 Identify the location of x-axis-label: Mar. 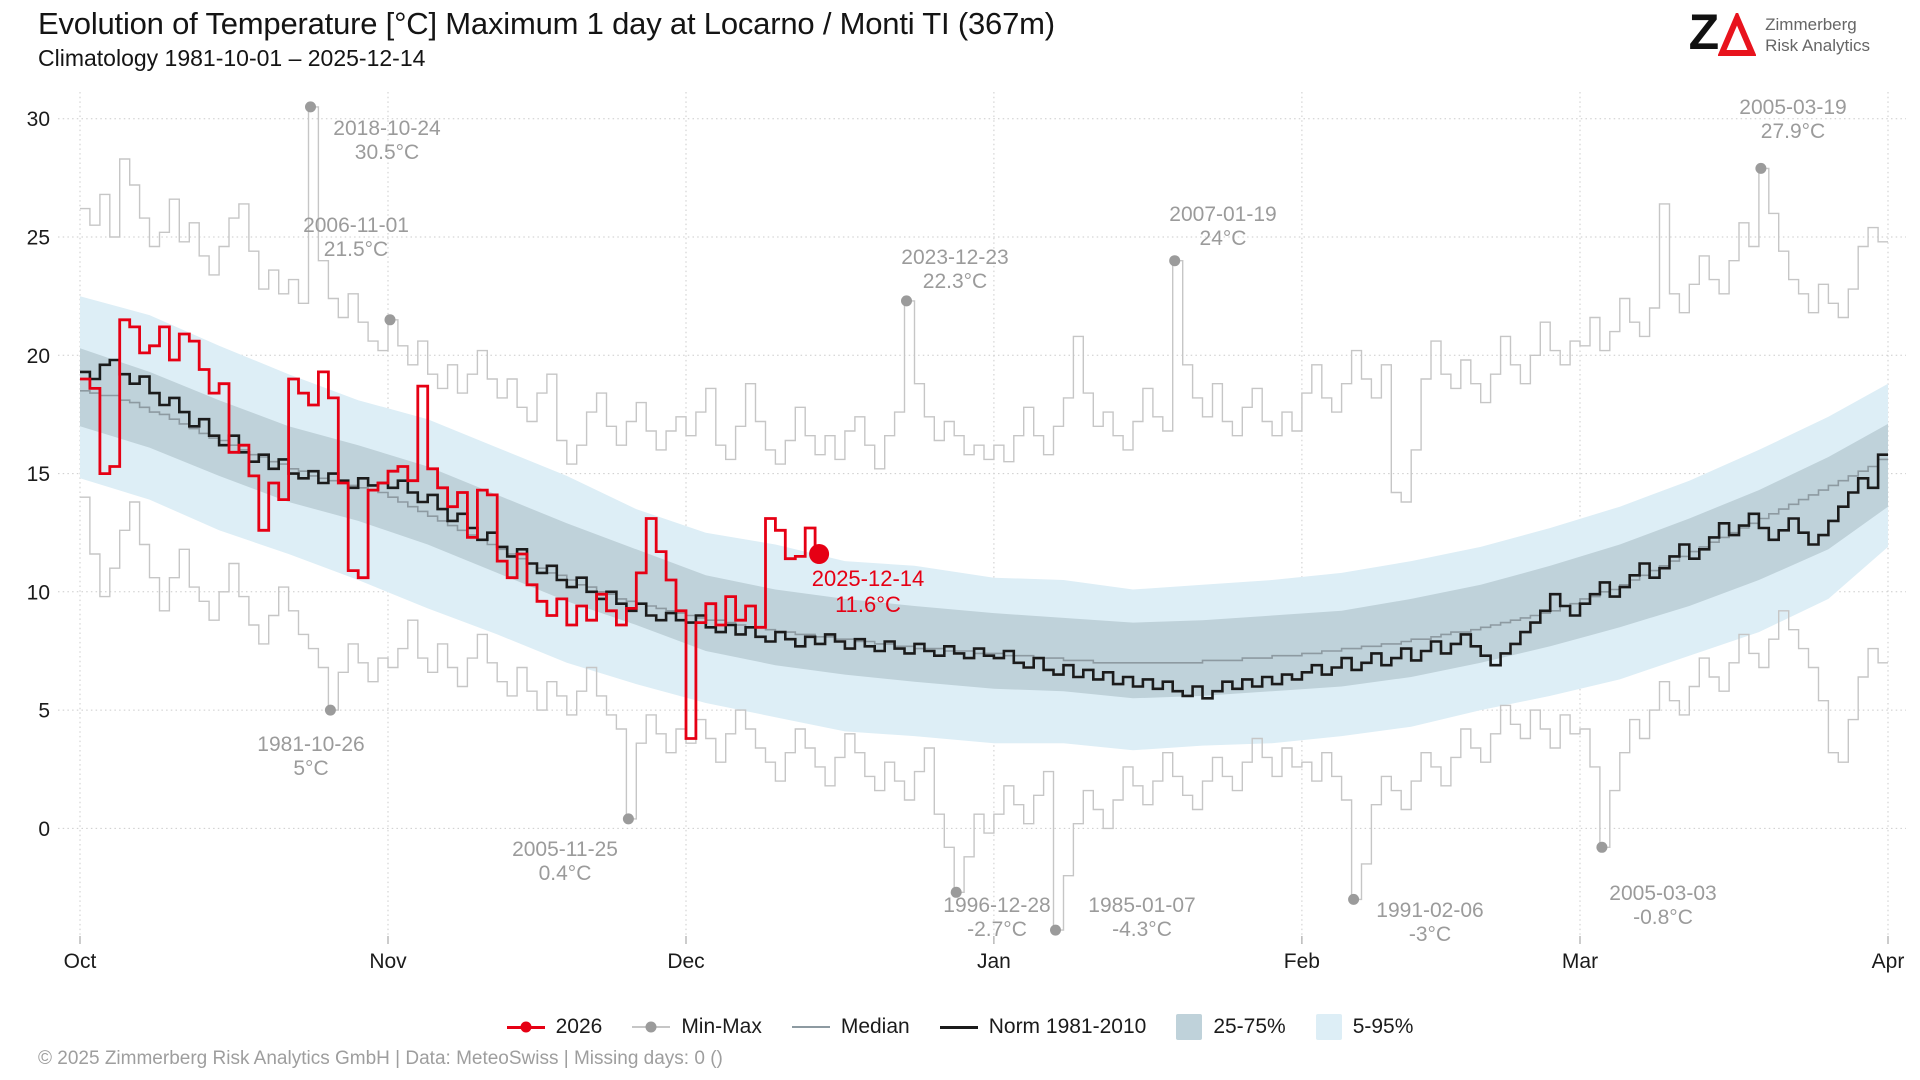
(1580, 961).